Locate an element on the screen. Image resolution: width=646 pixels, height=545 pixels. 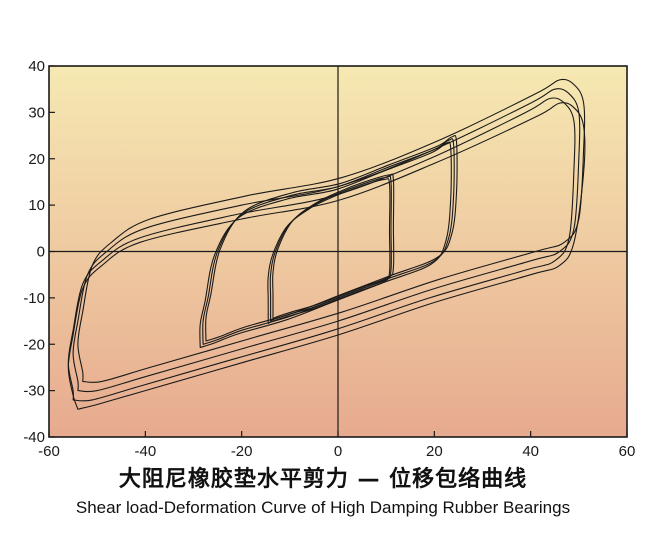
x-tick-label: 20 is located at coordinates (434, 451).